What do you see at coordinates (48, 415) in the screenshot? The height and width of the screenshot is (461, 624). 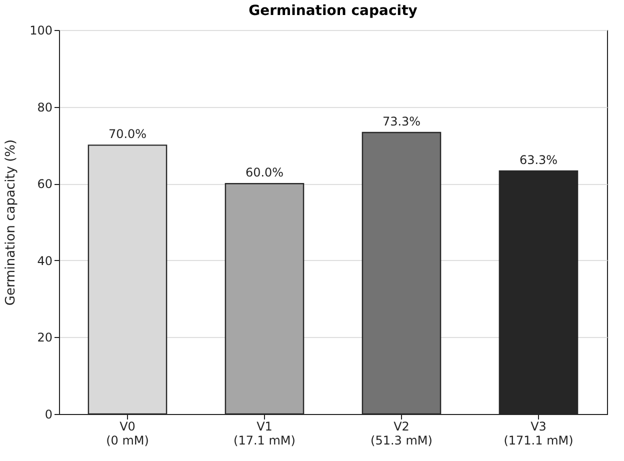 I see `y-tick-label: 0` at bounding box center [48, 415].